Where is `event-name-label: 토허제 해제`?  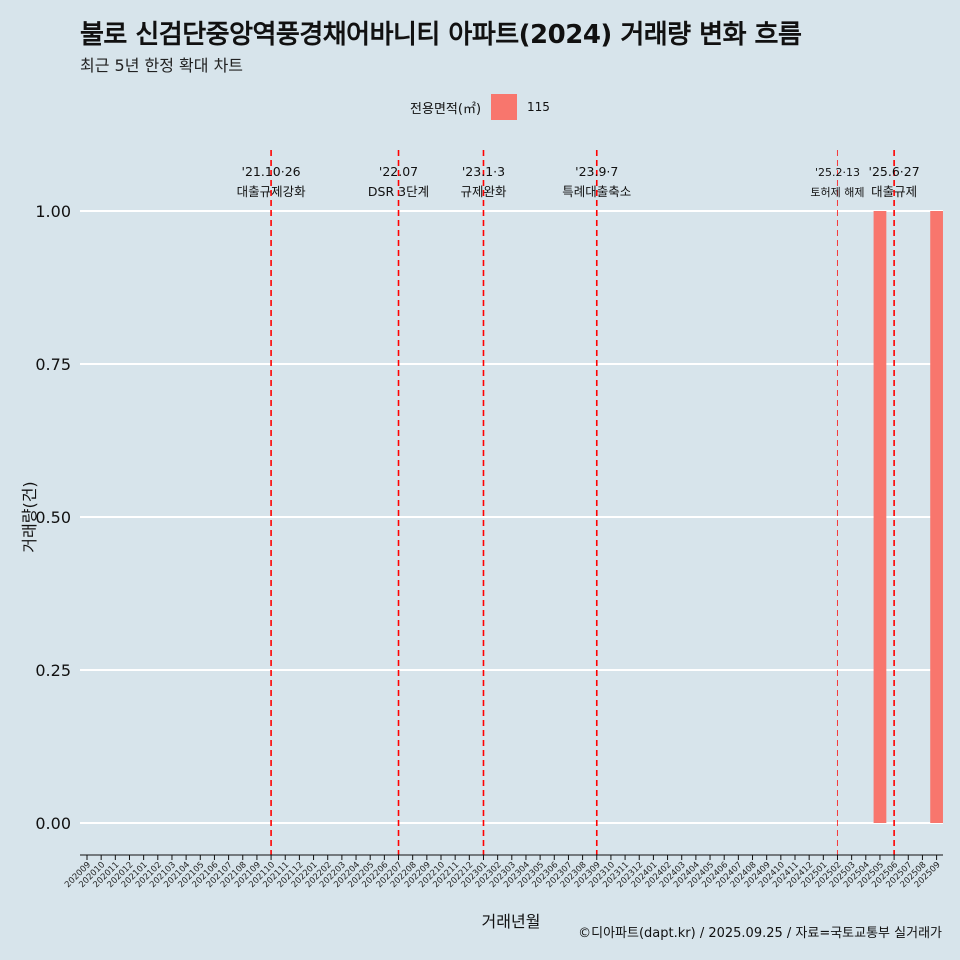
event-name-label: 토허제 해제 is located at coordinates (837, 192).